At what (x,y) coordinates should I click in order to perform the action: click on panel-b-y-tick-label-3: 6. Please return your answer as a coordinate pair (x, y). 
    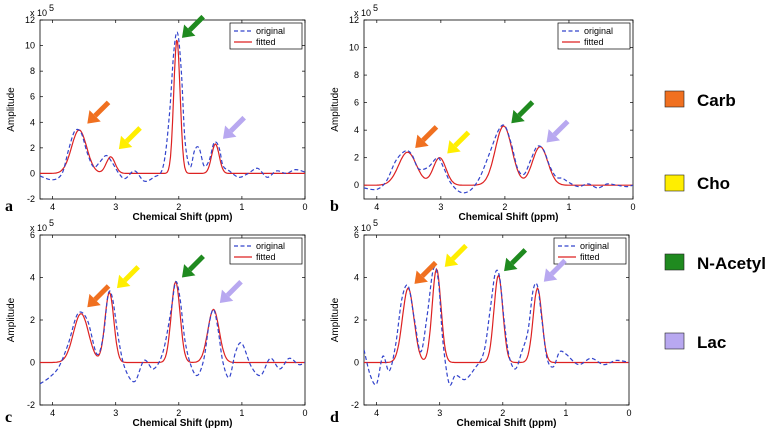
    Looking at the image, I should click on (356, 103).